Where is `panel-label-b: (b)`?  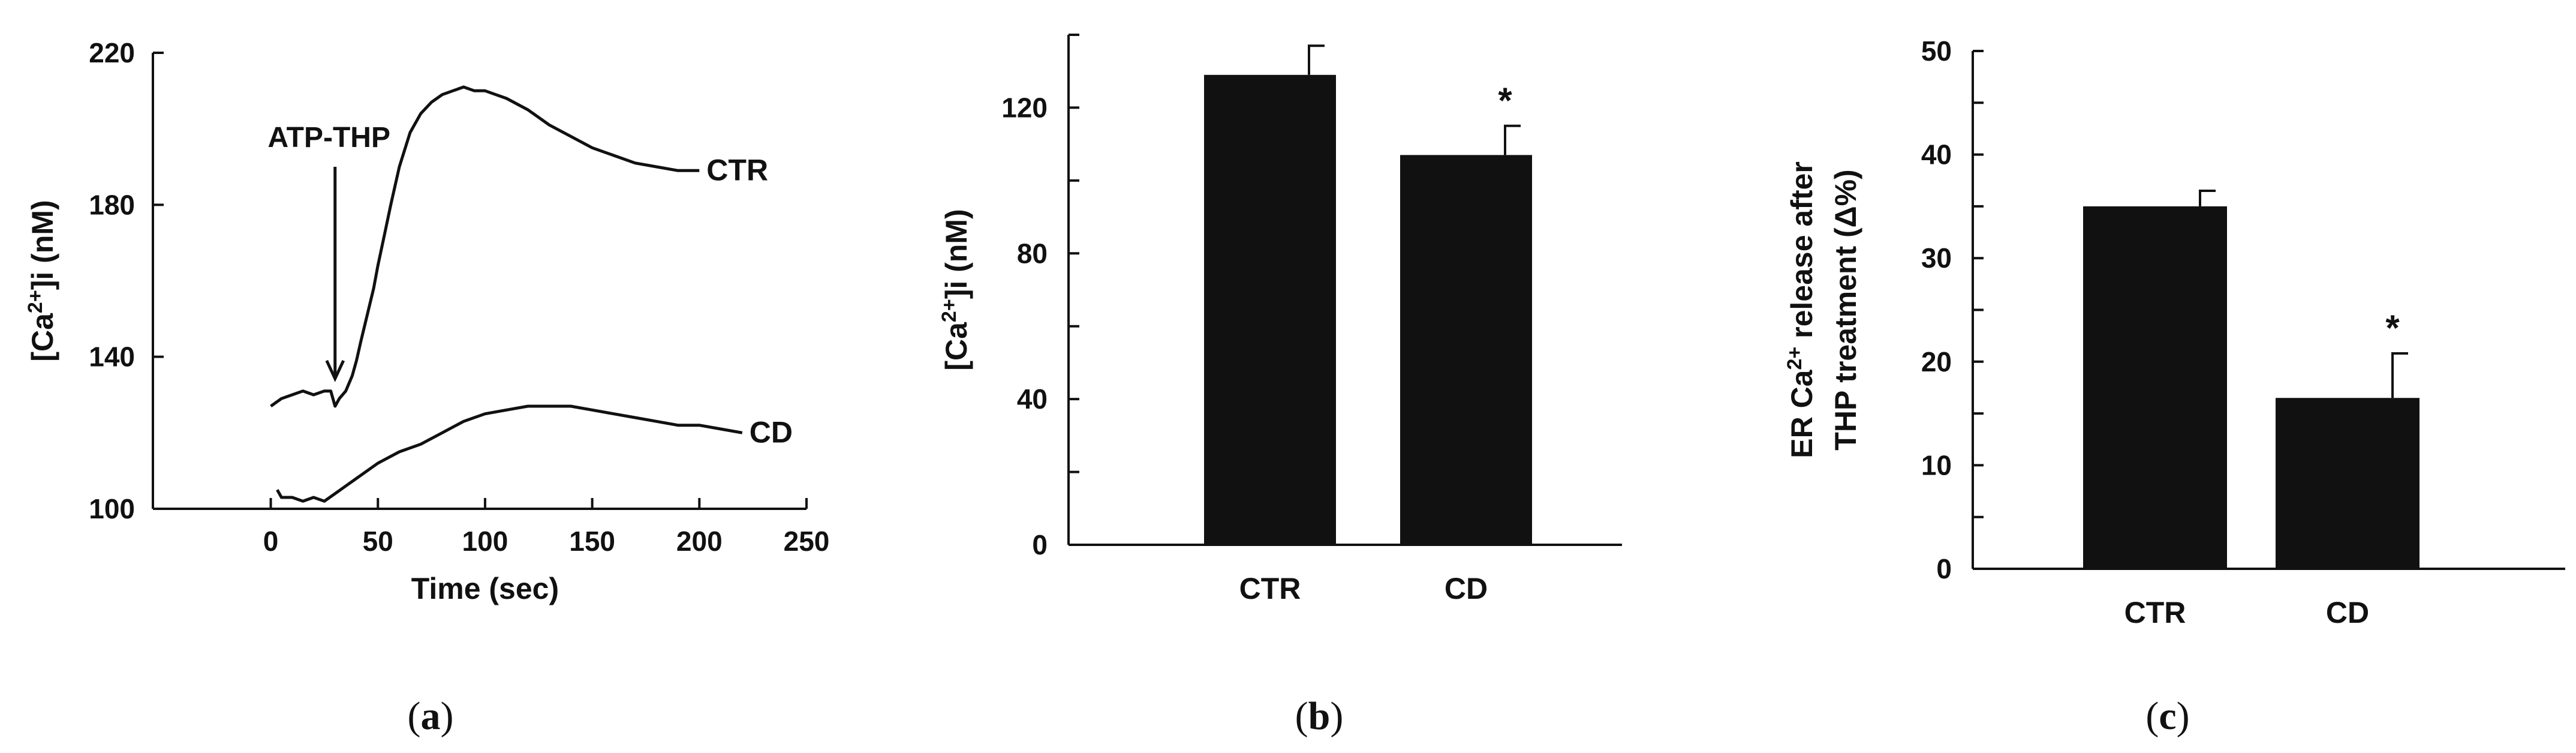 panel-label-b: (b) is located at coordinates (1319, 716).